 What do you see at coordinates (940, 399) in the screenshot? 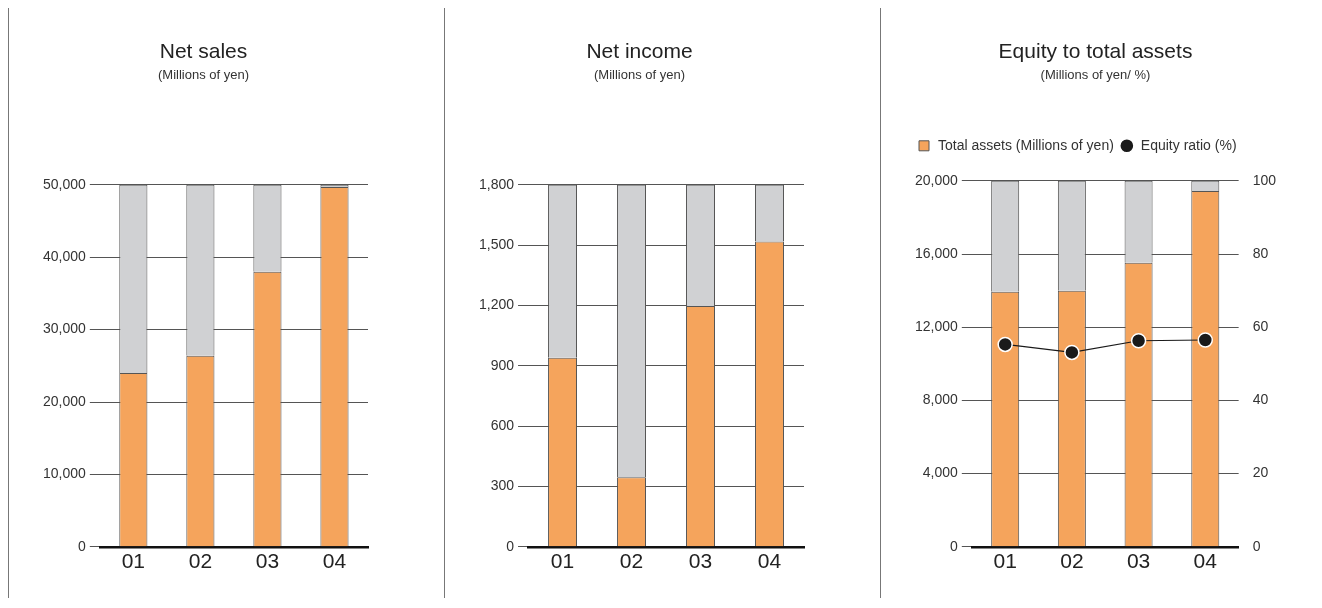
I see `y-tick-label: 8,000` at bounding box center [940, 399].